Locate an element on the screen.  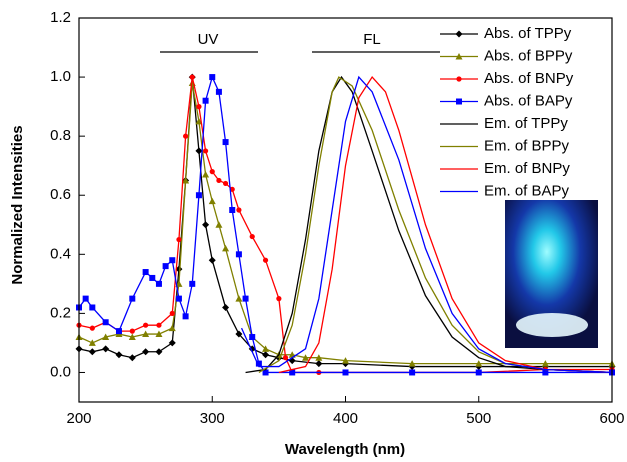
y-tick-label: 0.0 is located at coordinates (60, 371).